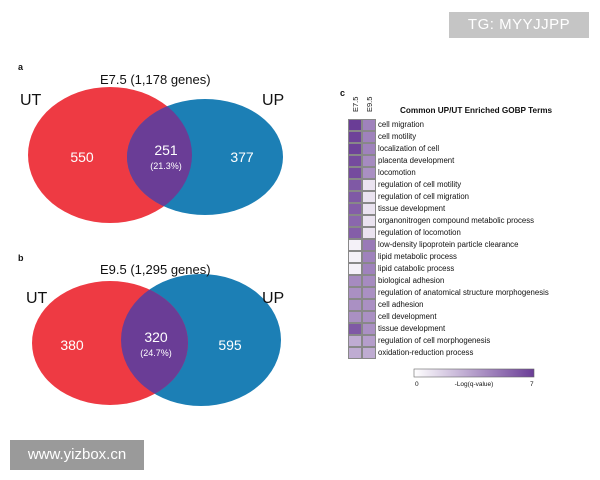 Image resolution: width=600 pixels, height=480 pixels. I want to click on legend-min: 0, so click(417, 384).